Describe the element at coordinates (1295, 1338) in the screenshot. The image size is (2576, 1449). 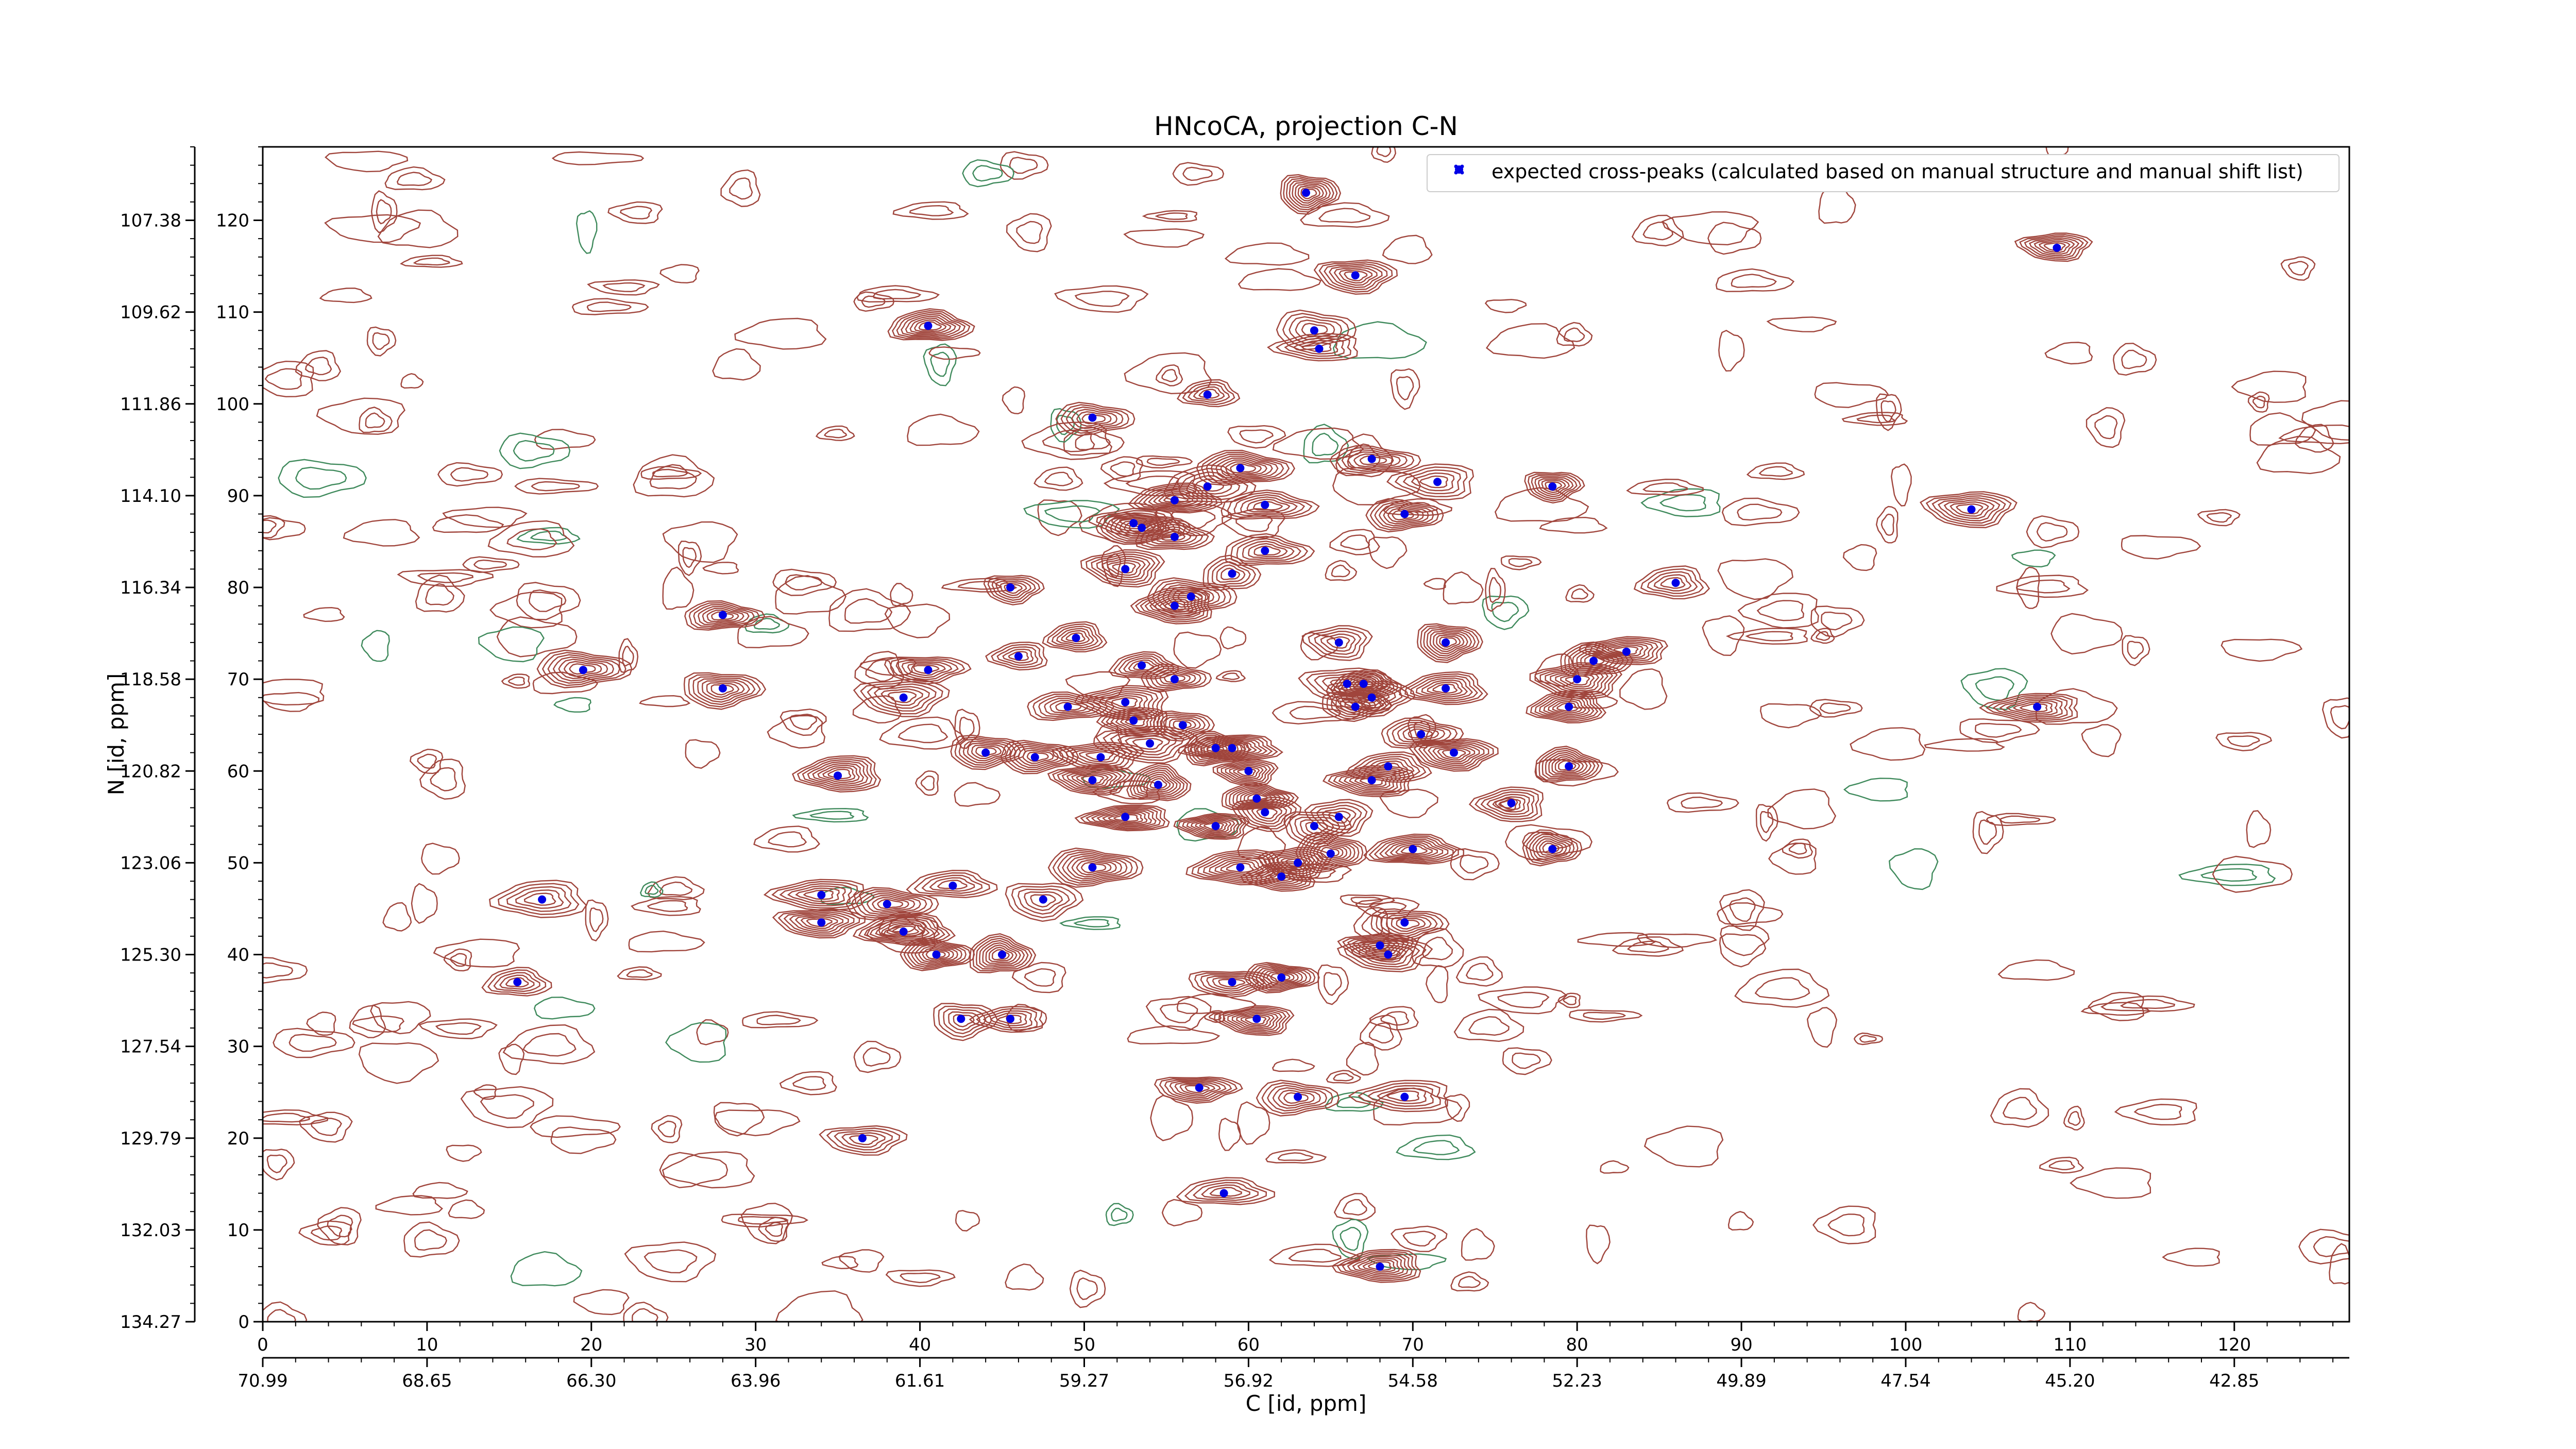
I see `x-axis: 0 10 20 30 40 50 60 70 80 90 100 110 120` at that location.